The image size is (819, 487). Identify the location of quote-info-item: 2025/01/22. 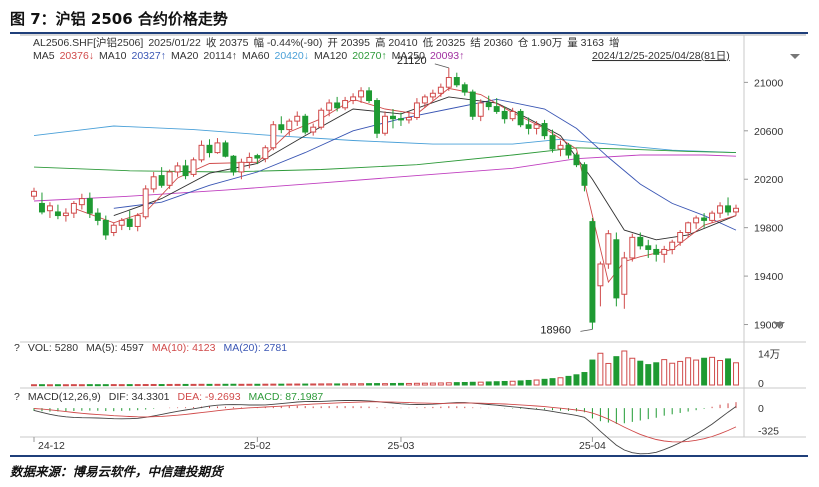
(174, 43).